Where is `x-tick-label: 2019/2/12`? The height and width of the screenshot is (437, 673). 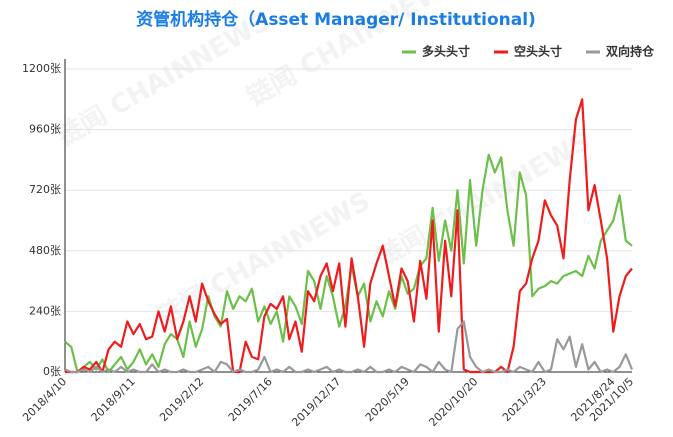 x-tick-label: 2019/2/12 is located at coordinates (181, 399).